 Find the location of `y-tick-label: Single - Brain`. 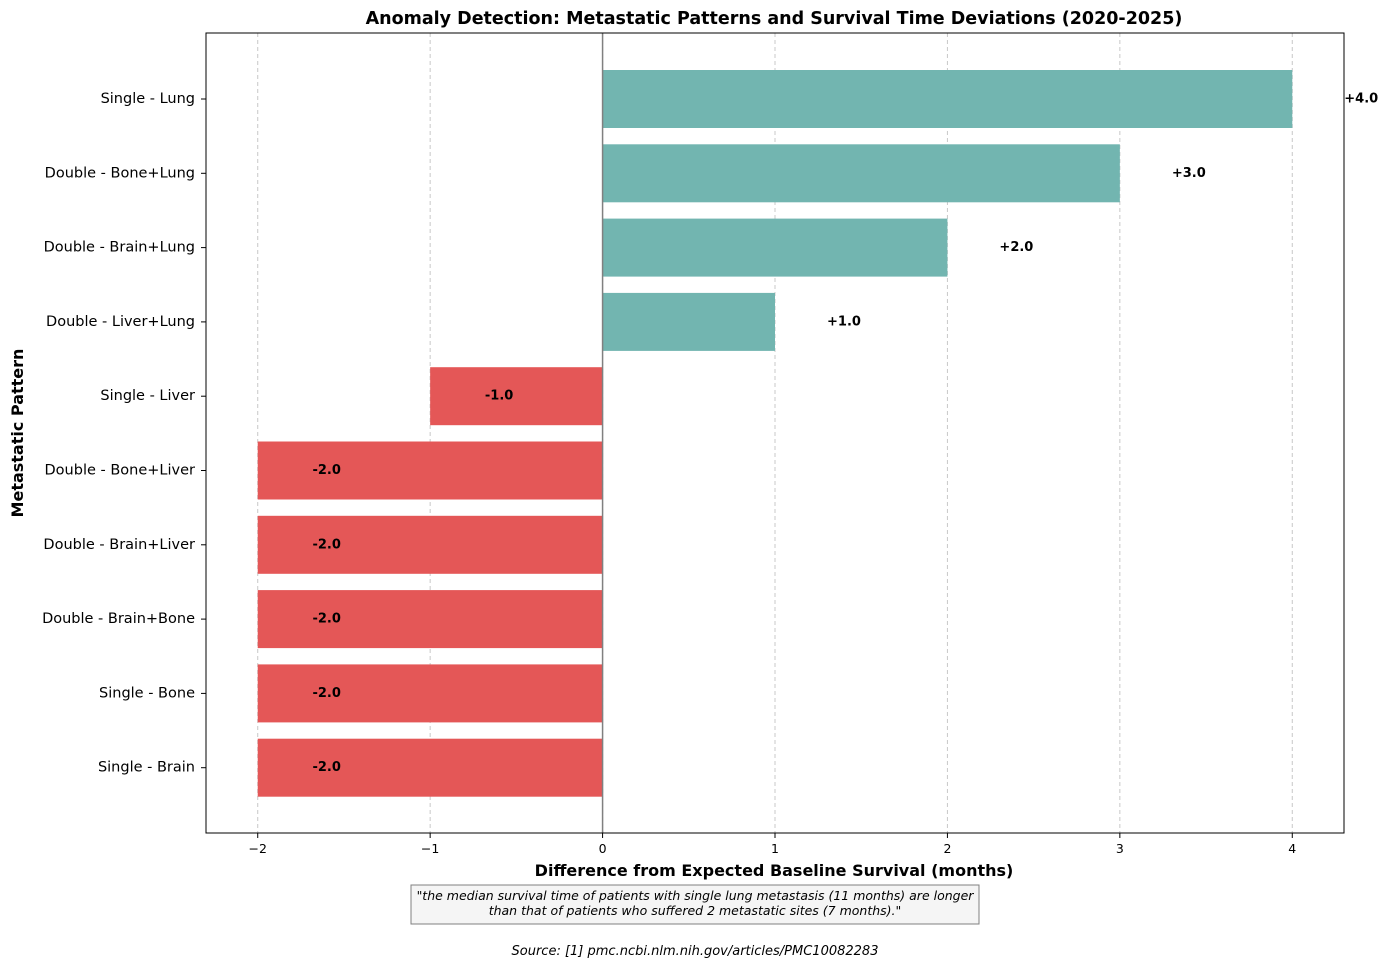

y-tick-label: Single - Brain is located at coordinates (146, 768).